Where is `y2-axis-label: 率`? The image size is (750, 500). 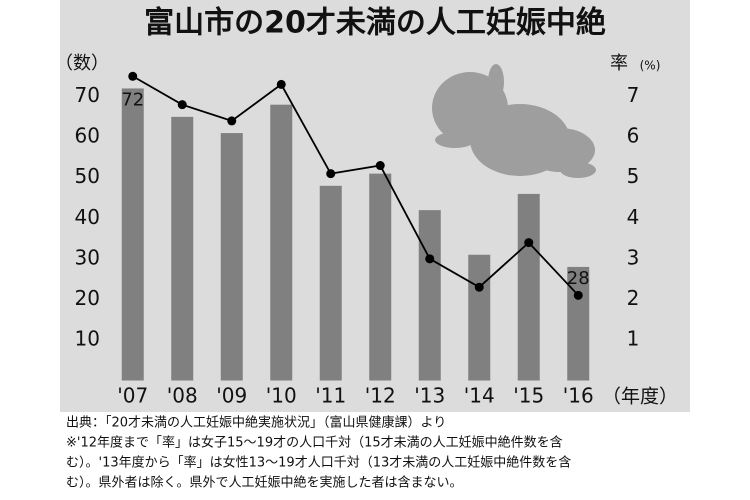 y2-axis-label: 率 is located at coordinates (619, 63).